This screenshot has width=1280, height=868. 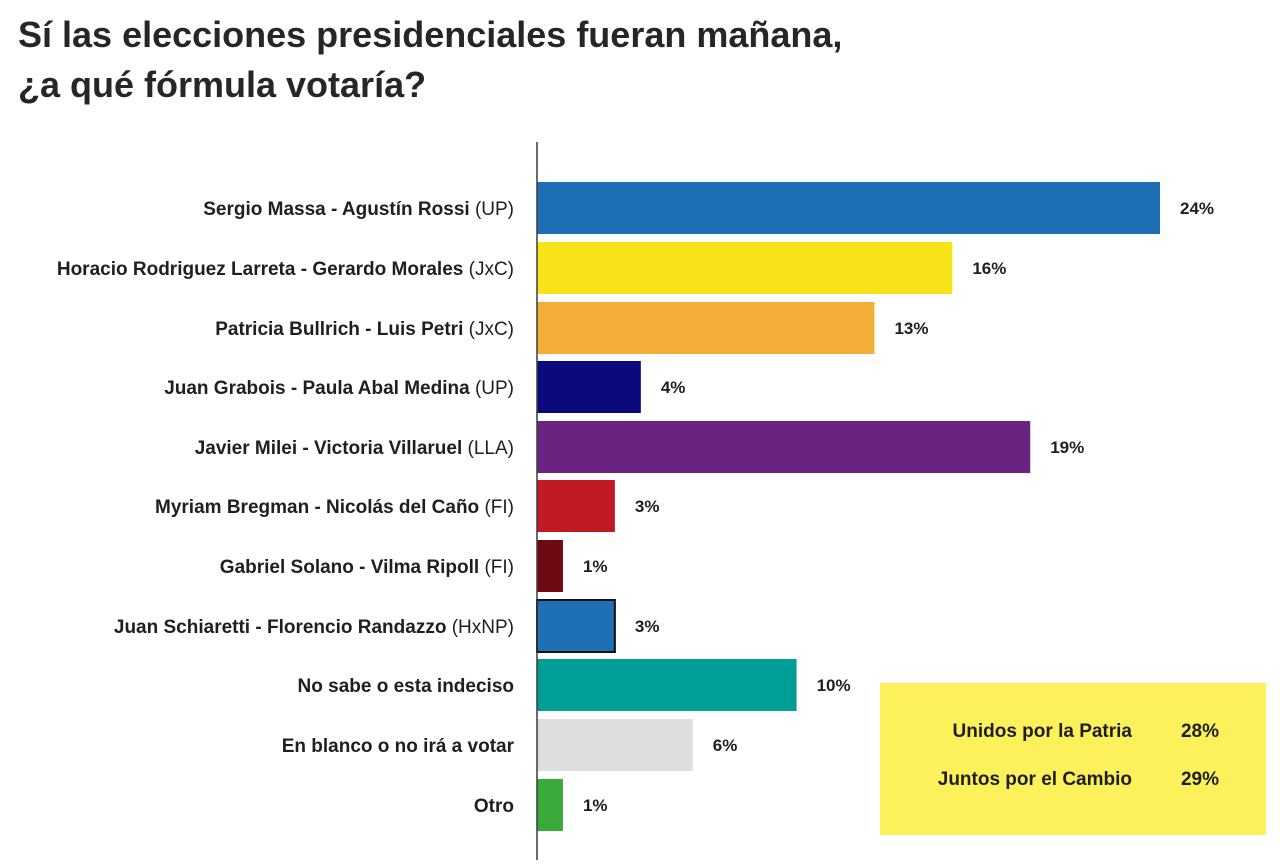 What do you see at coordinates (349, 567) in the screenshot?
I see `category-name: Gabriel Solano - Vilma Ripoll` at bounding box center [349, 567].